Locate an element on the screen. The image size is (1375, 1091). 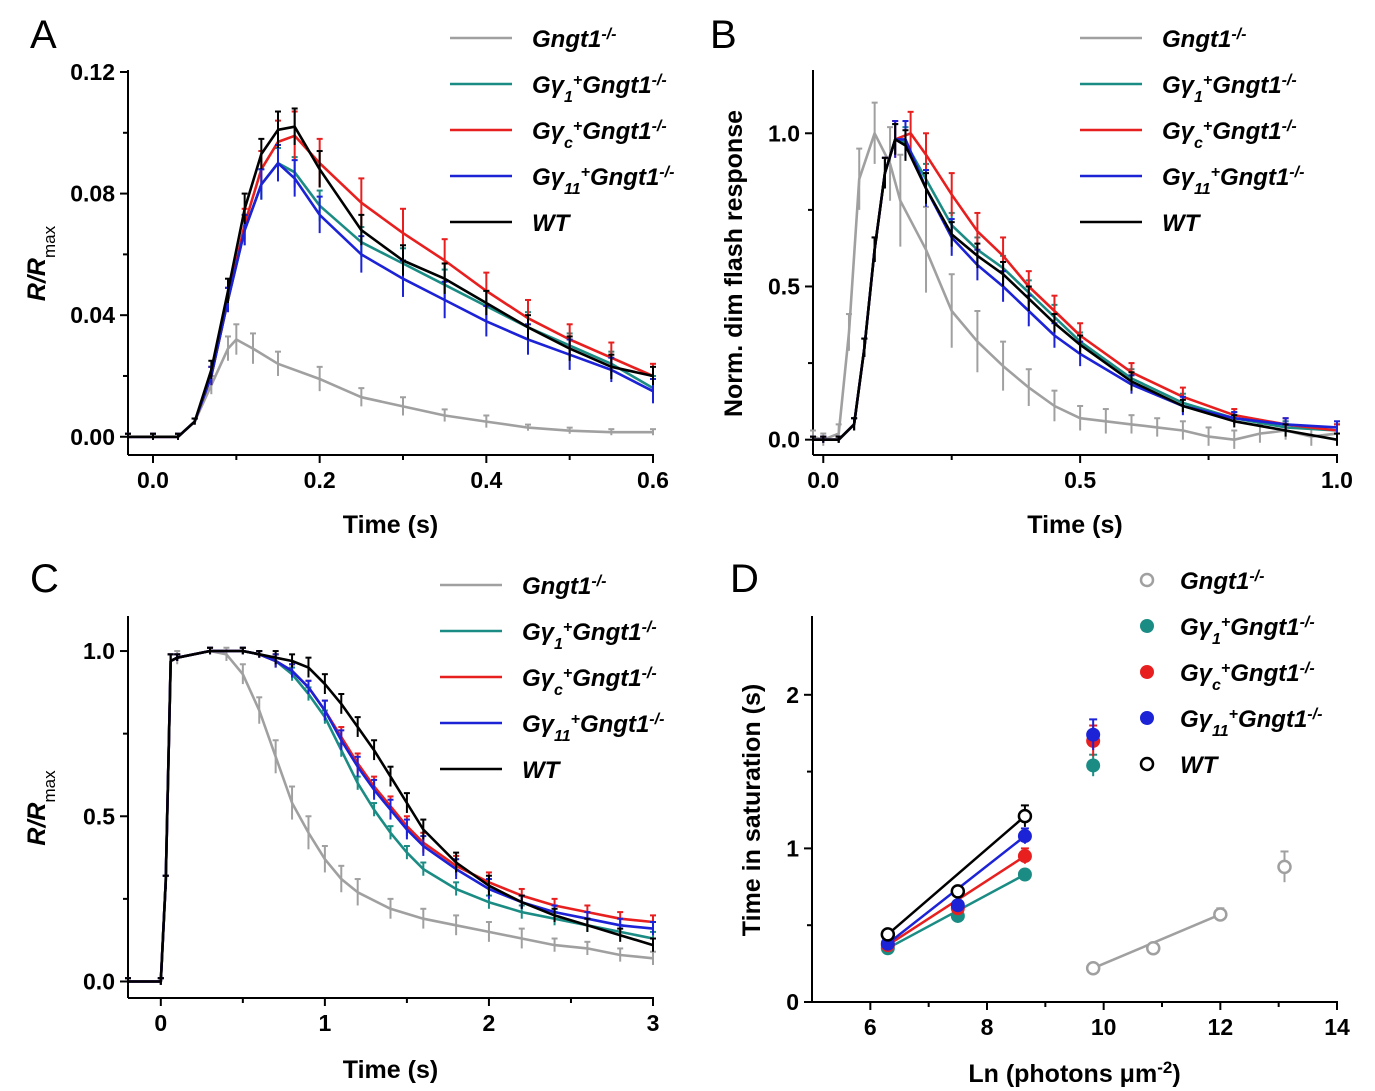
x-tick-label: 0 is located at coordinates (160, 1023).